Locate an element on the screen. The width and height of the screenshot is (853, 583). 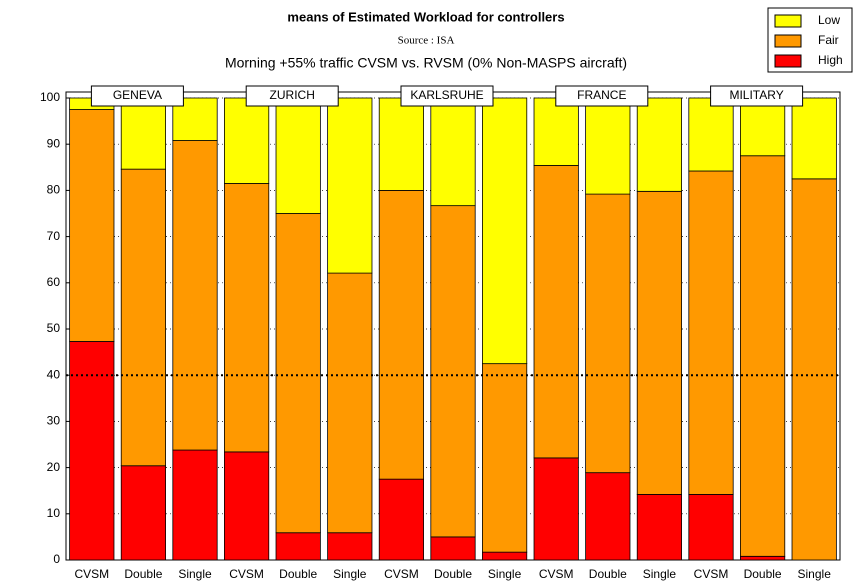
y-tick-label: 30 is located at coordinates (54, 421).